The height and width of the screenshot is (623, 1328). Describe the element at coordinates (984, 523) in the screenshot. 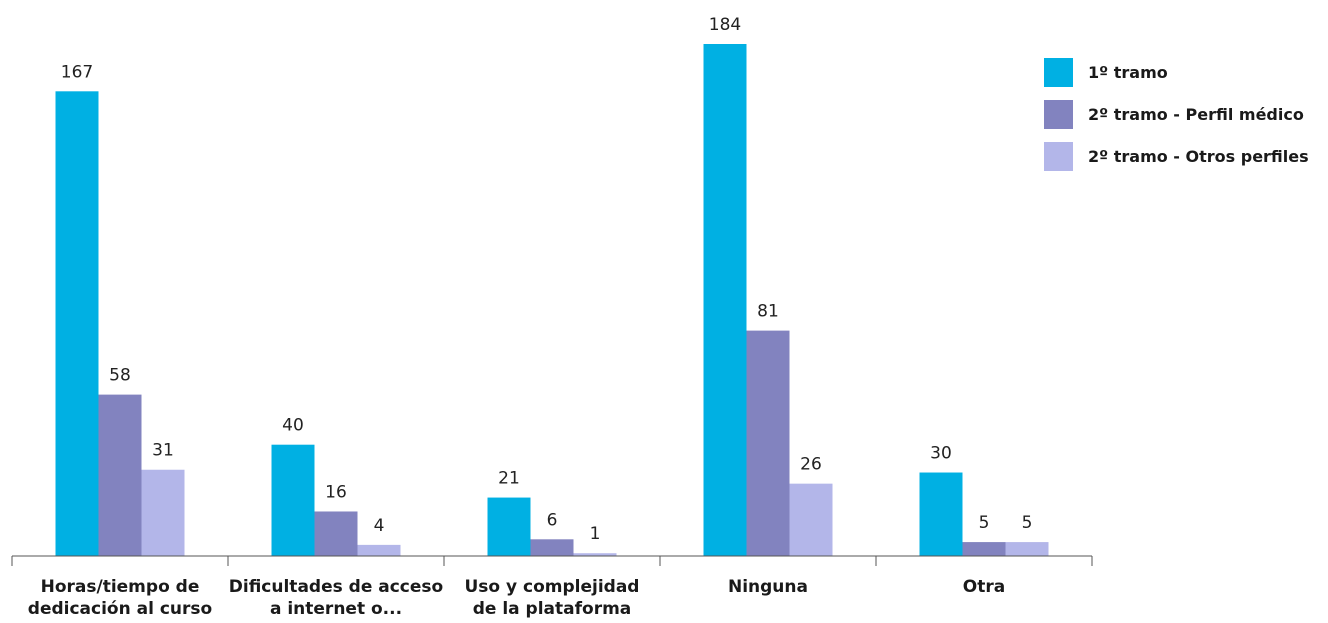

I see `data-label-4-1: 5` at that location.